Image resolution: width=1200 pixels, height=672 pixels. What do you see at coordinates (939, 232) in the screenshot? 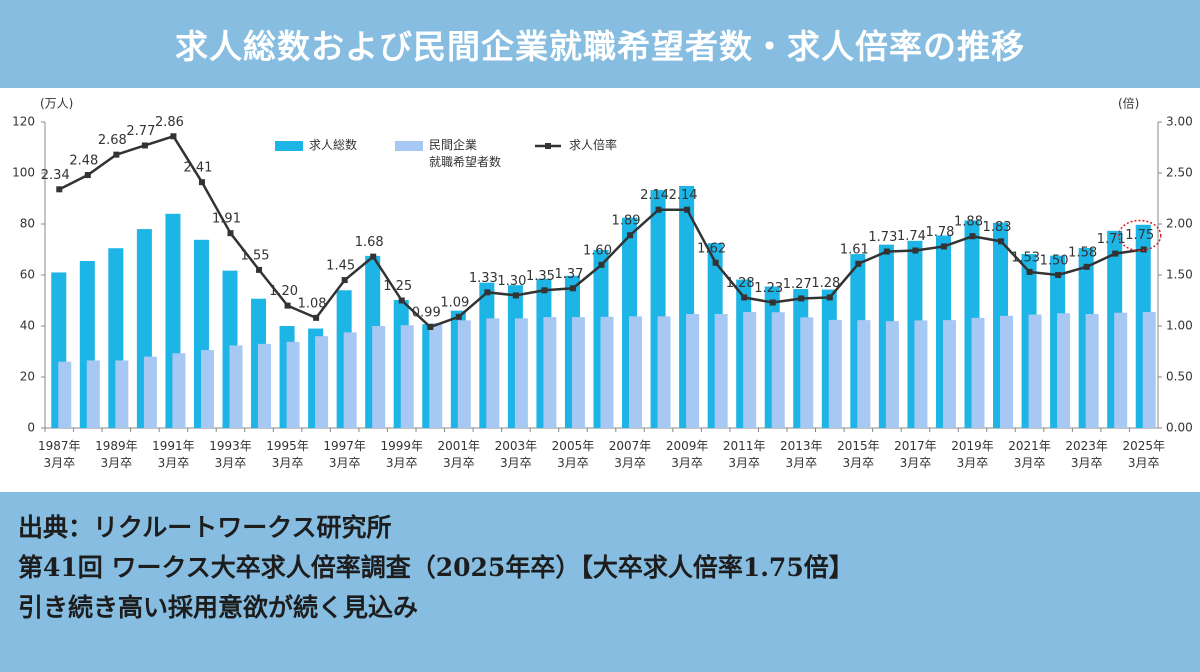
I see `data-label: 1.78` at bounding box center [939, 232].